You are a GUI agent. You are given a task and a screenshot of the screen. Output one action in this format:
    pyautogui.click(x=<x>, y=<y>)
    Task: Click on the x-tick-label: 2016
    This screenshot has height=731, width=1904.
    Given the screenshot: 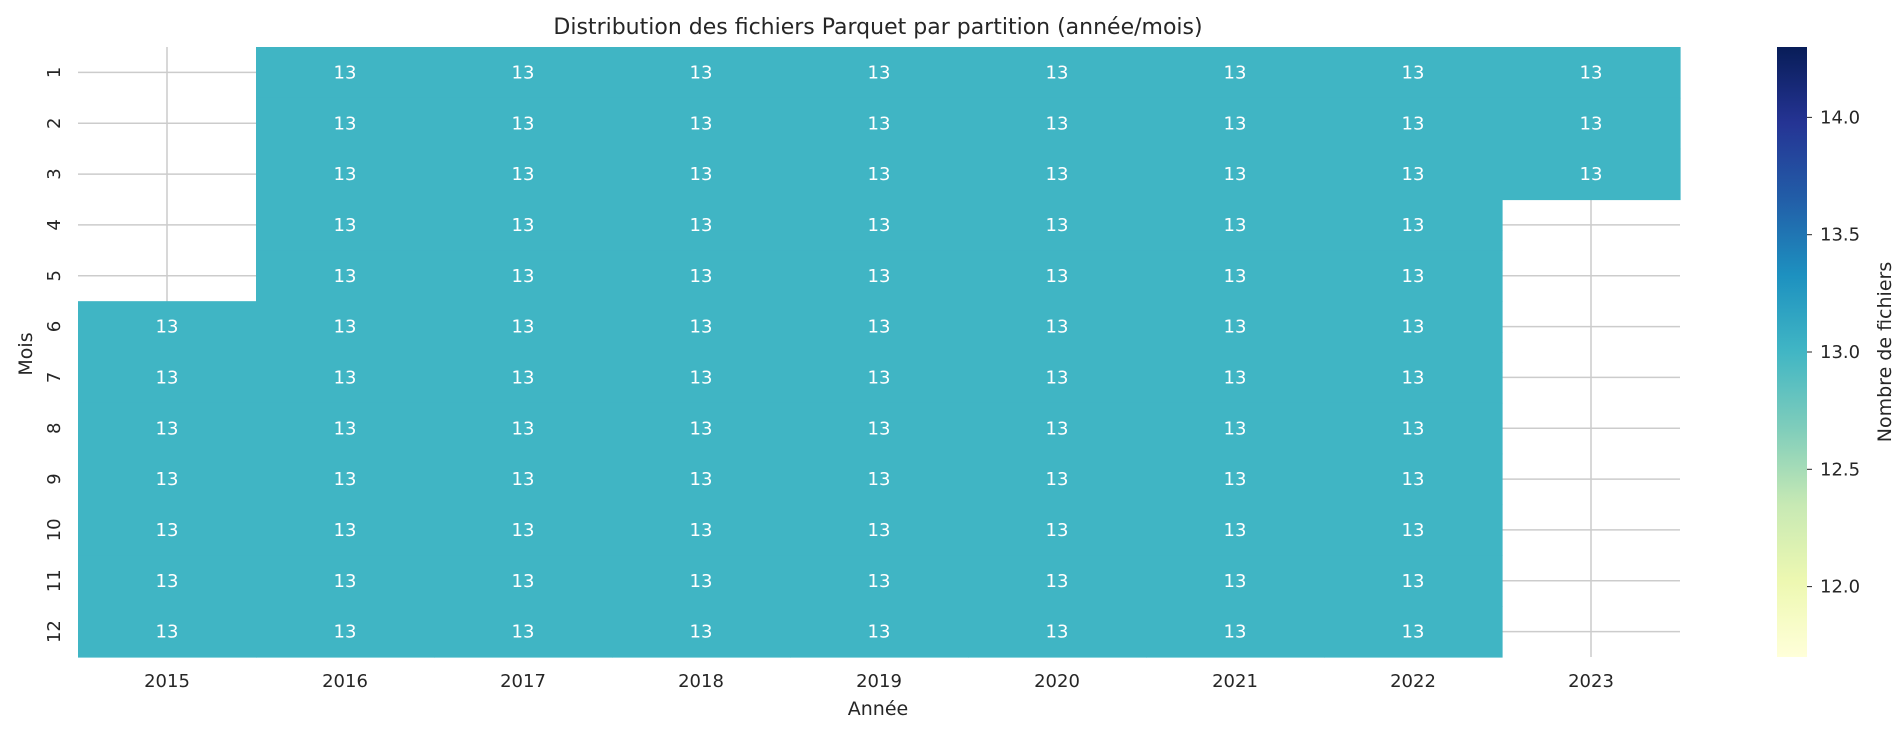 What is the action you would take?
    pyautogui.click(x=345, y=681)
    